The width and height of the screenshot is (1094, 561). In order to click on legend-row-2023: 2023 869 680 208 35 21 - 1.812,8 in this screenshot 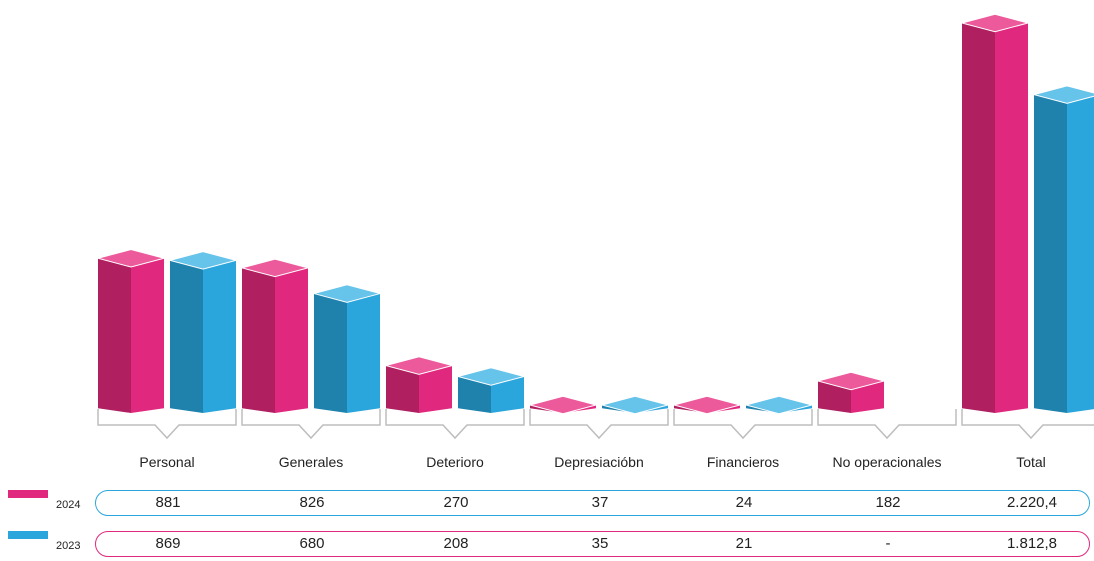, I will do `click(547, 546)`.